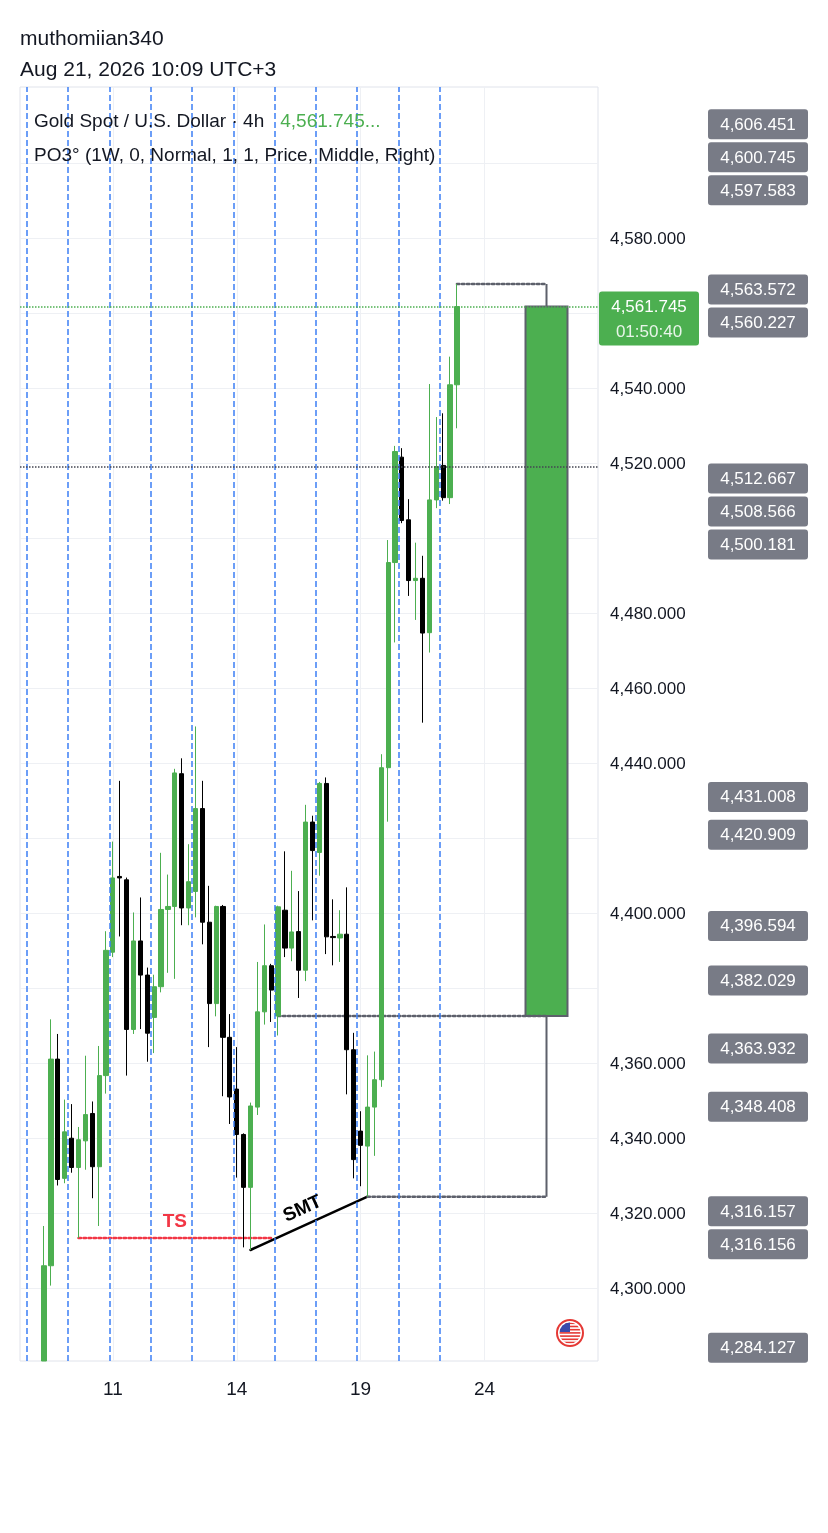 The image size is (828, 1533). What do you see at coordinates (235, 155) in the screenshot?
I see `text: PO3° (1W, 0, Normal, 1, 1, Price, Middle, Right)` at bounding box center [235, 155].